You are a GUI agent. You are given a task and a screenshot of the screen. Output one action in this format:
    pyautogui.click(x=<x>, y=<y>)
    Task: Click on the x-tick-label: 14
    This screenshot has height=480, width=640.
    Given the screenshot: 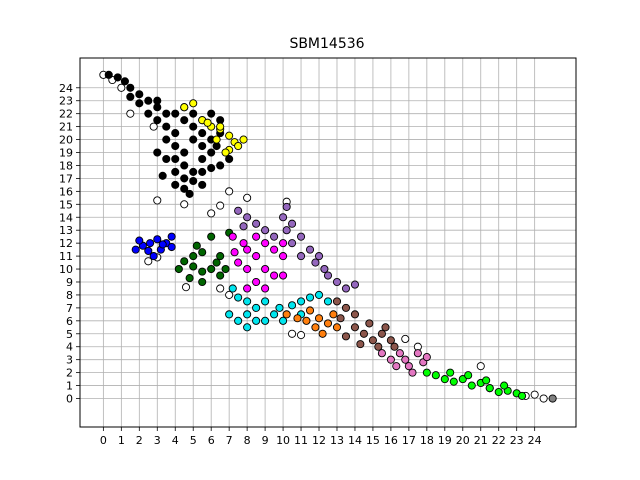 What is the action you would take?
    pyautogui.click(x=355, y=440)
    